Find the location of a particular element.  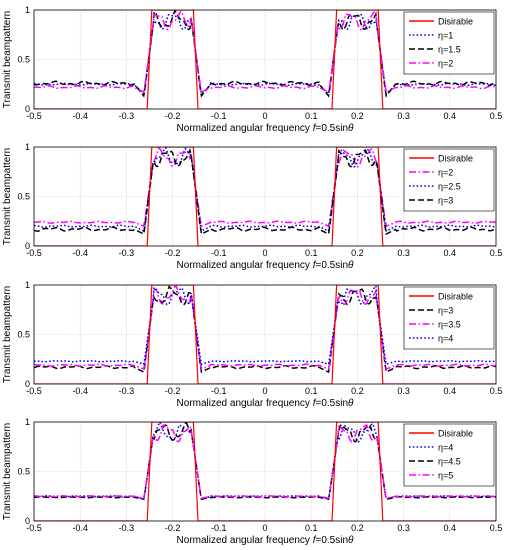

legend: Disirable η=3 η=3.5 η=4 is located at coordinates (449, 318).